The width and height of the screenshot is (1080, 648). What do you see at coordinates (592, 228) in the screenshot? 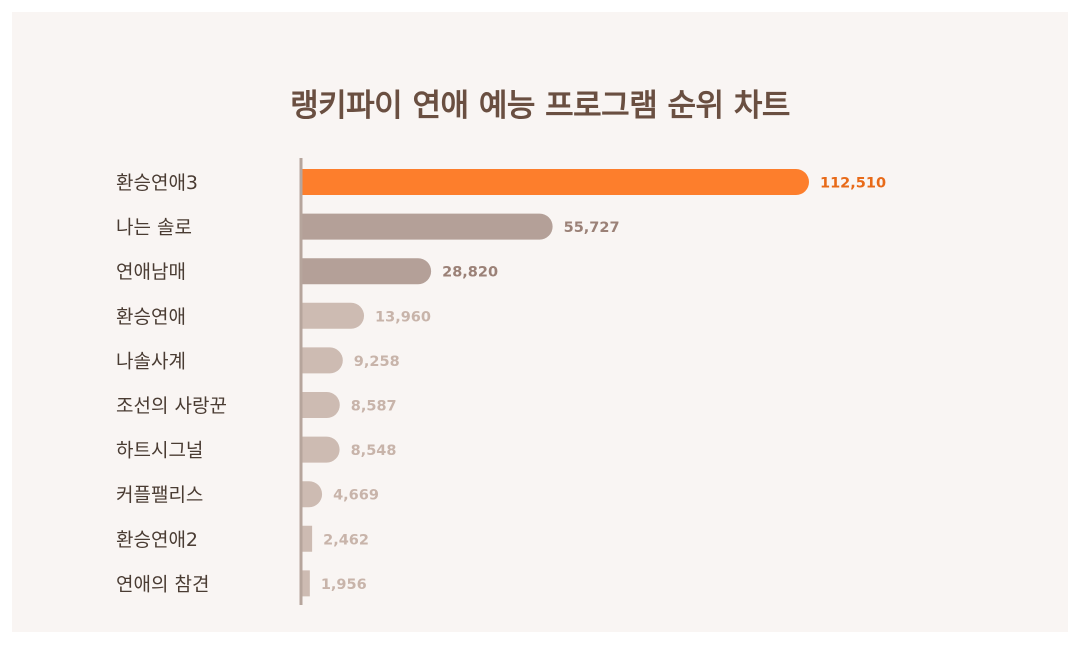
I see `value-label: 55,727` at bounding box center [592, 228].